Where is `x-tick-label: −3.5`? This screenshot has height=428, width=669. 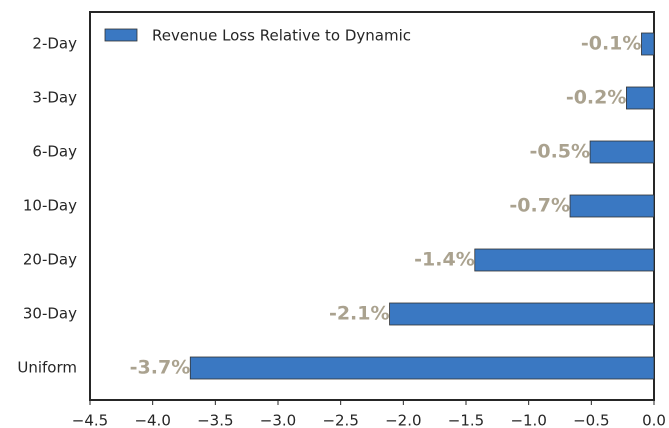
x-tick-label: −3.5 is located at coordinates (215, 420).